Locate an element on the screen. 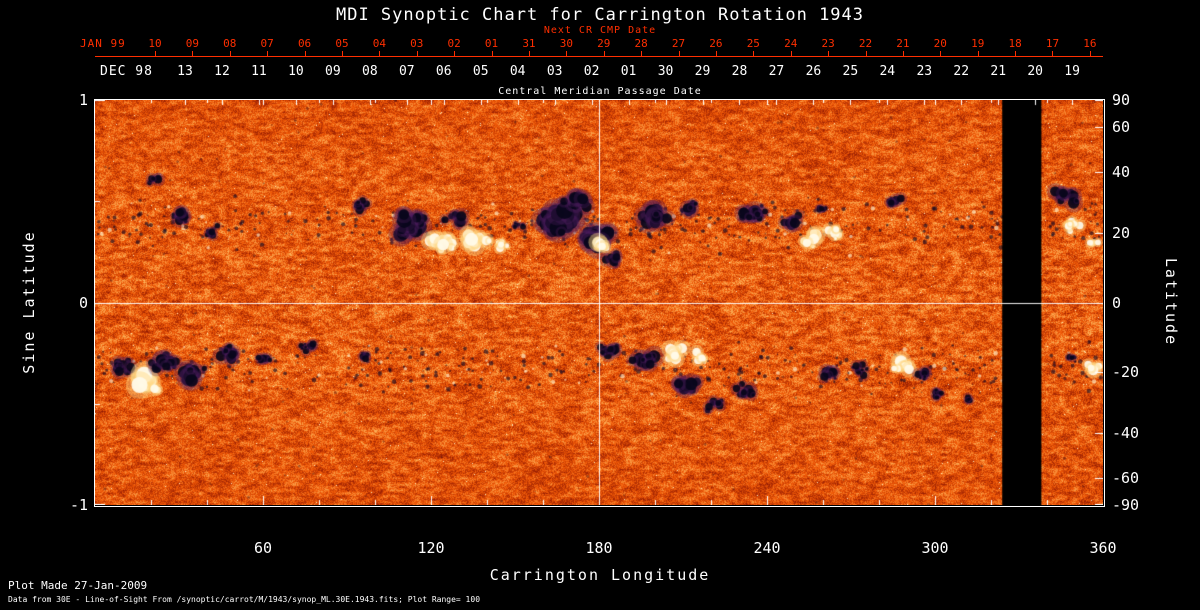  next-cr-tick-label: 03 is located at coordinates (417, 43).